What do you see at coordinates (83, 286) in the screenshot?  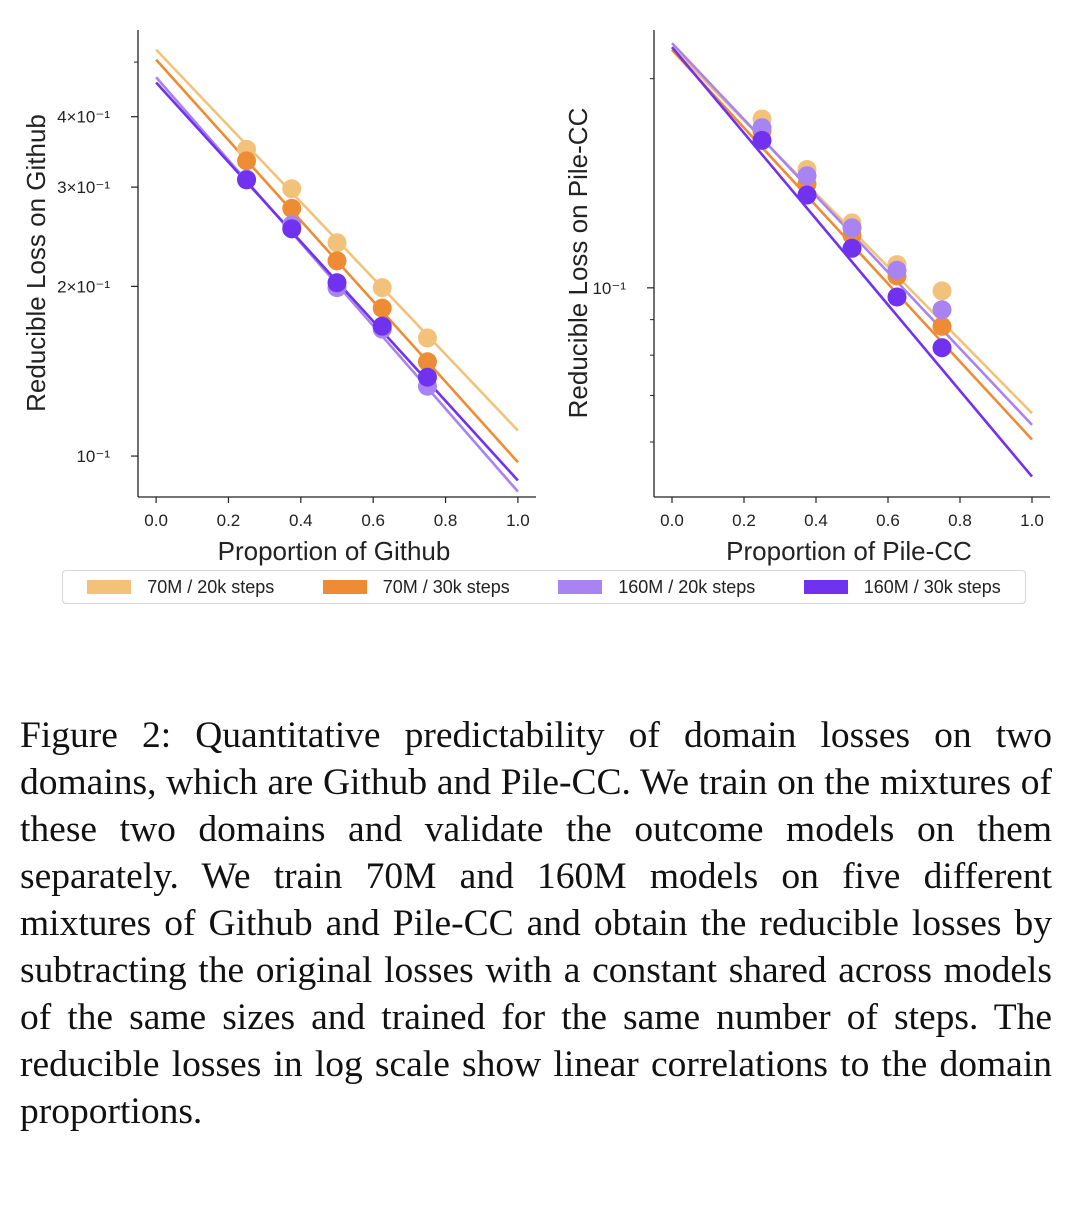 I see `y-tick-label: 2×10⁻¹` at bounding box center [83, 286].